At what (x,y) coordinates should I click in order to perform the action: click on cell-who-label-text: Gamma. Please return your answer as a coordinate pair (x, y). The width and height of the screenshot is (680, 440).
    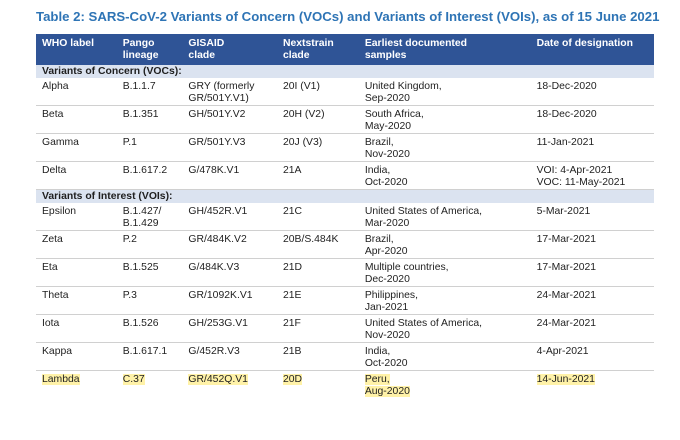
    Looking at the image, I should click on (60, 142).